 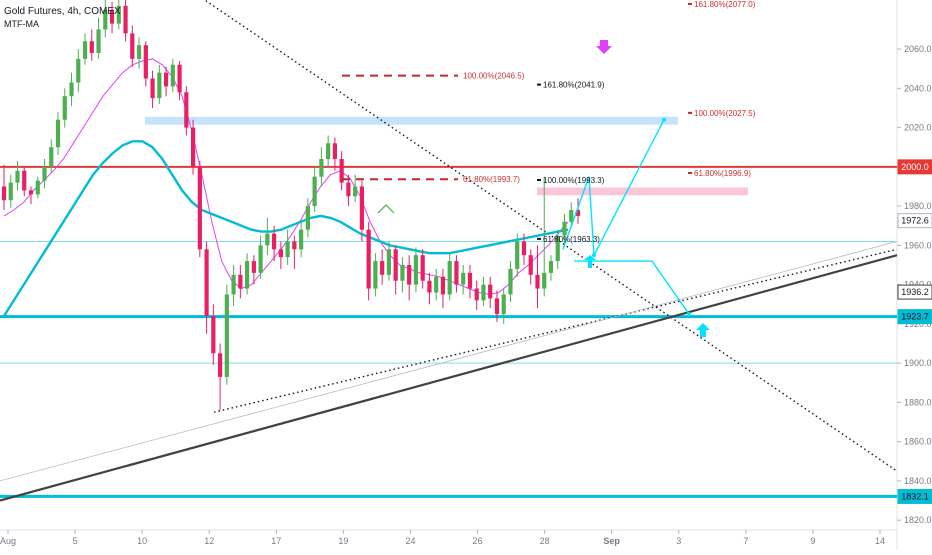 I want to click on time-tick-label: 26, so click(x=478, y=541).